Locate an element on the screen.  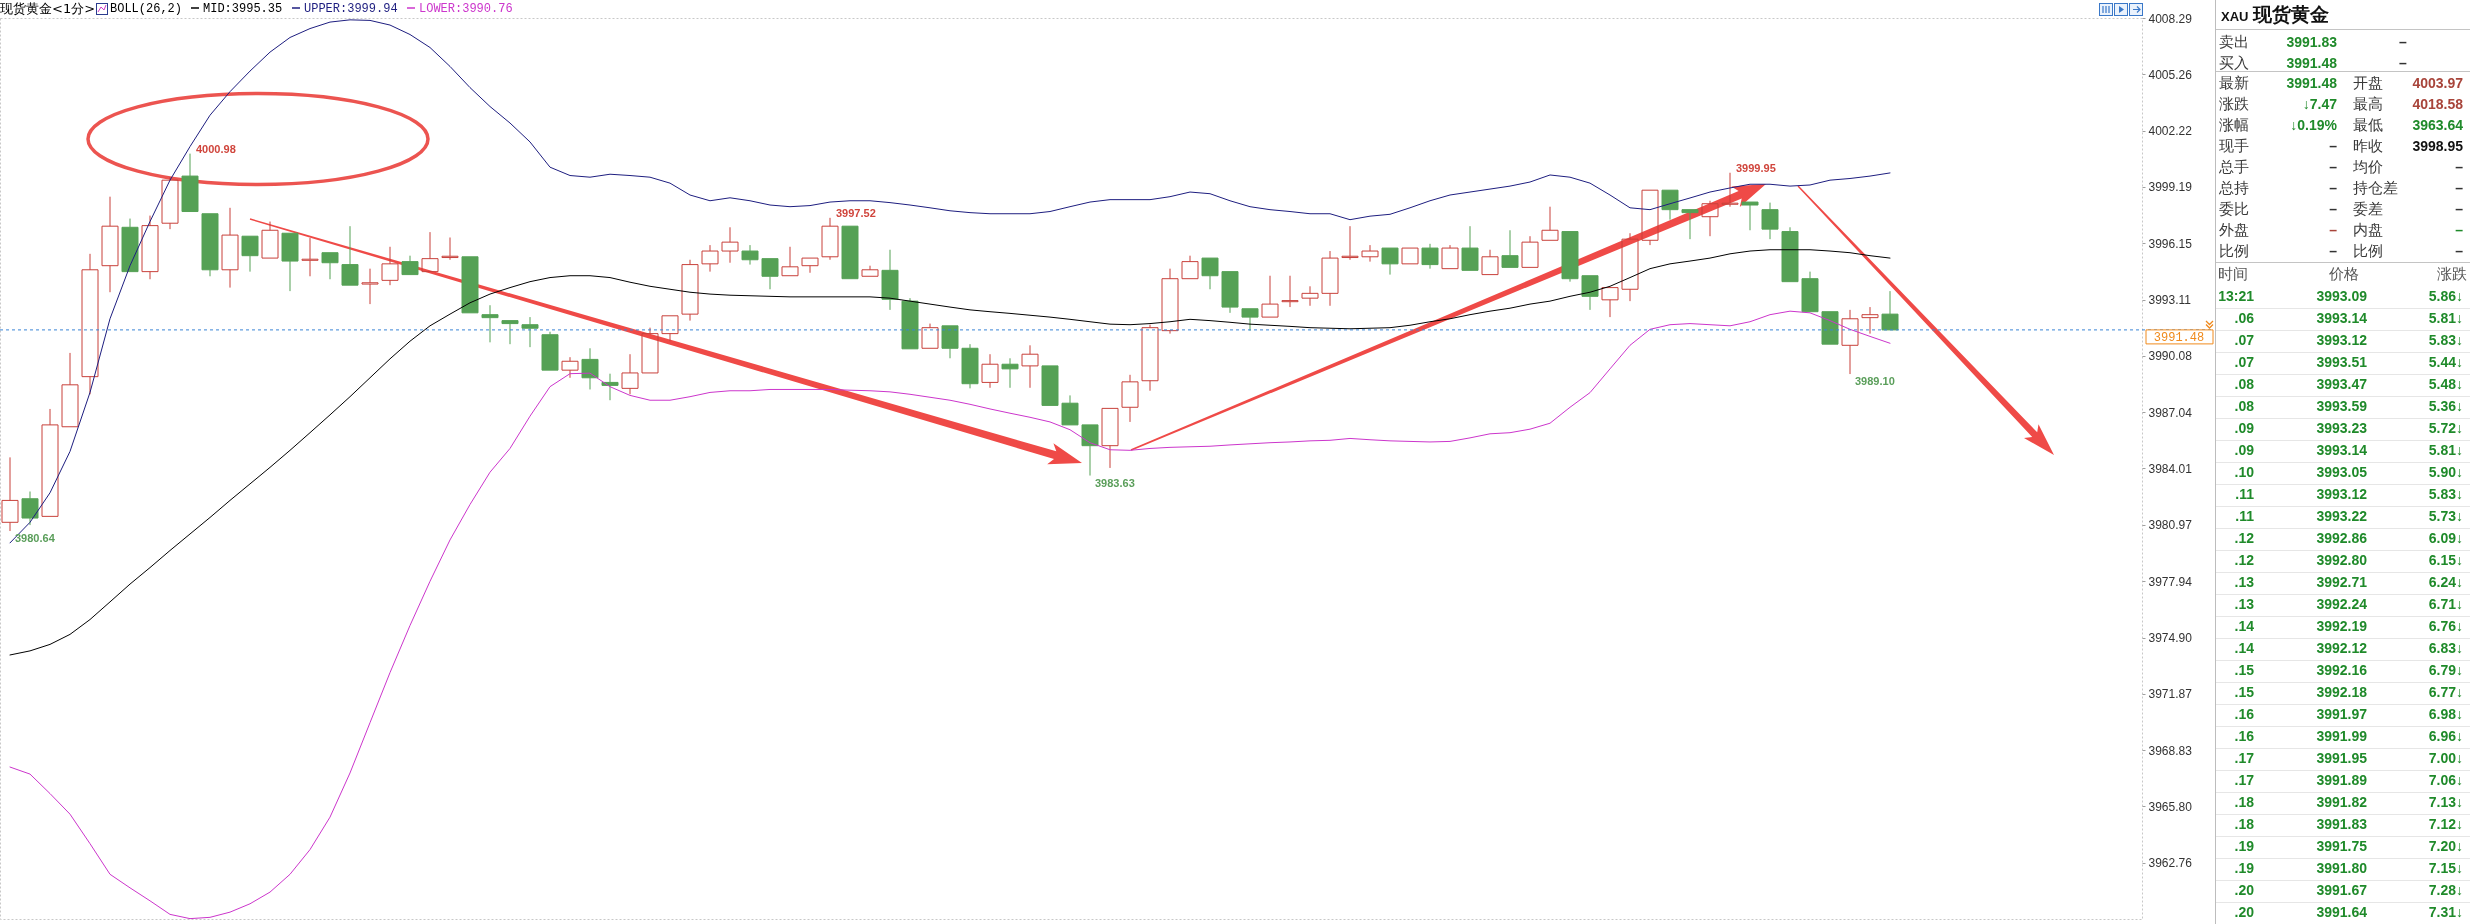
text: .19 3991.75 7.20↓ is located at coordinates (2348, 846).